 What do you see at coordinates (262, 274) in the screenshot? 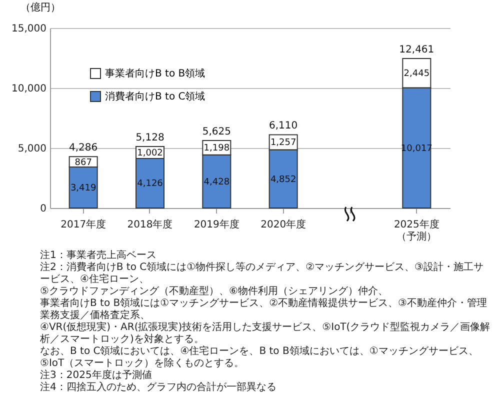
I see `text: 注2：消費者向けB to C領域には①物件探し等のメディア、②マッチングサービス、③設計・施工サービス、④住宅ローン、` at bounding box center [262, 274].